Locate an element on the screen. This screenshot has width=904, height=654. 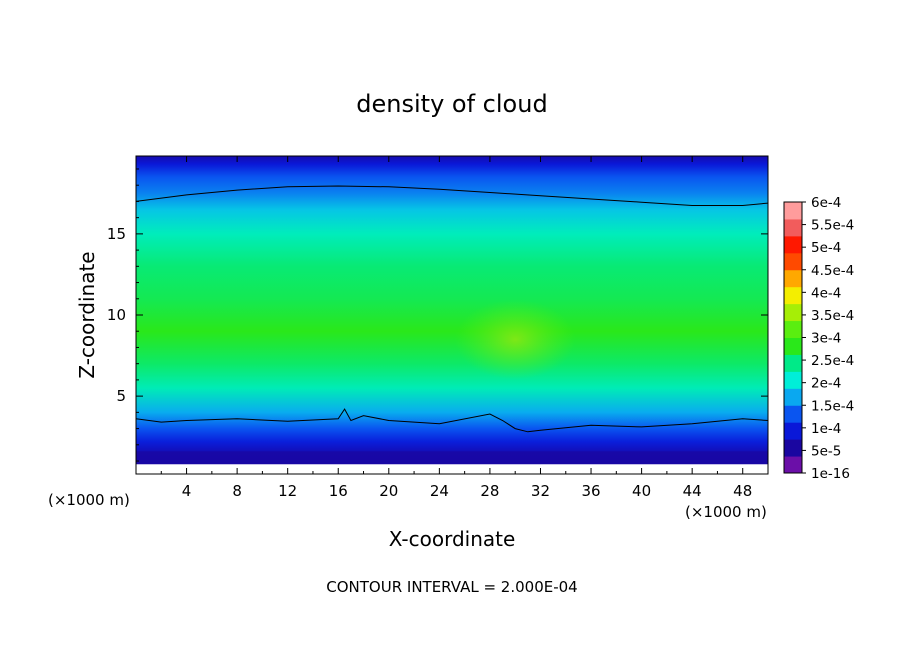
x-tick-label: 20 is located at coordinates (388, 491).